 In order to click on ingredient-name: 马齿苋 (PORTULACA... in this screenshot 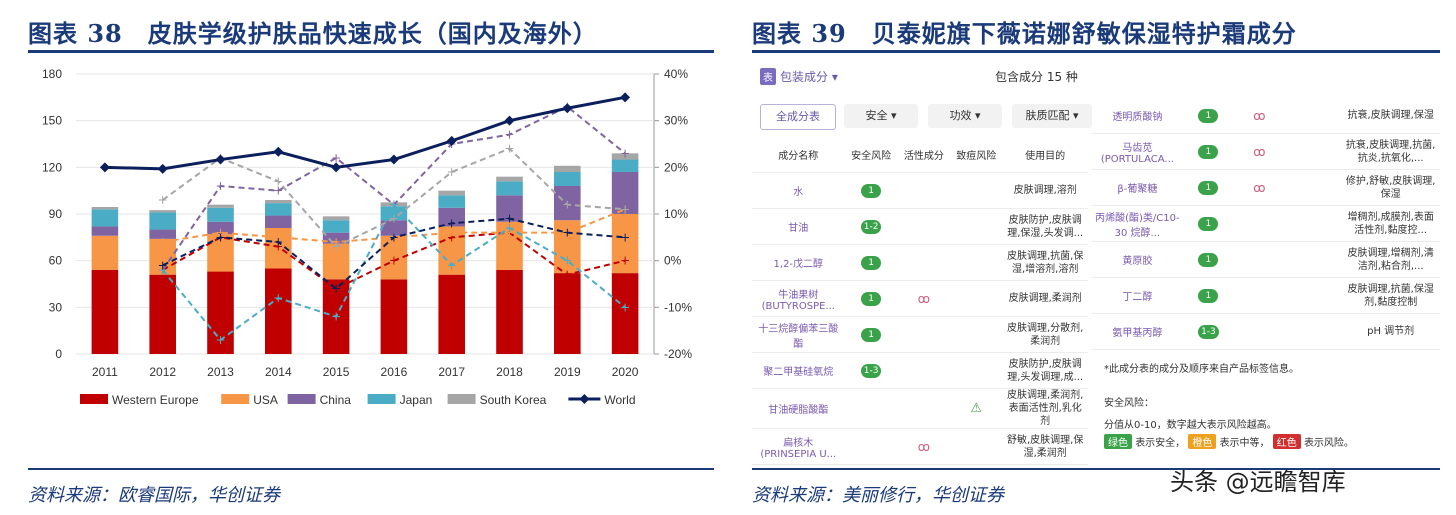, I will do `click(1137, 151)`.